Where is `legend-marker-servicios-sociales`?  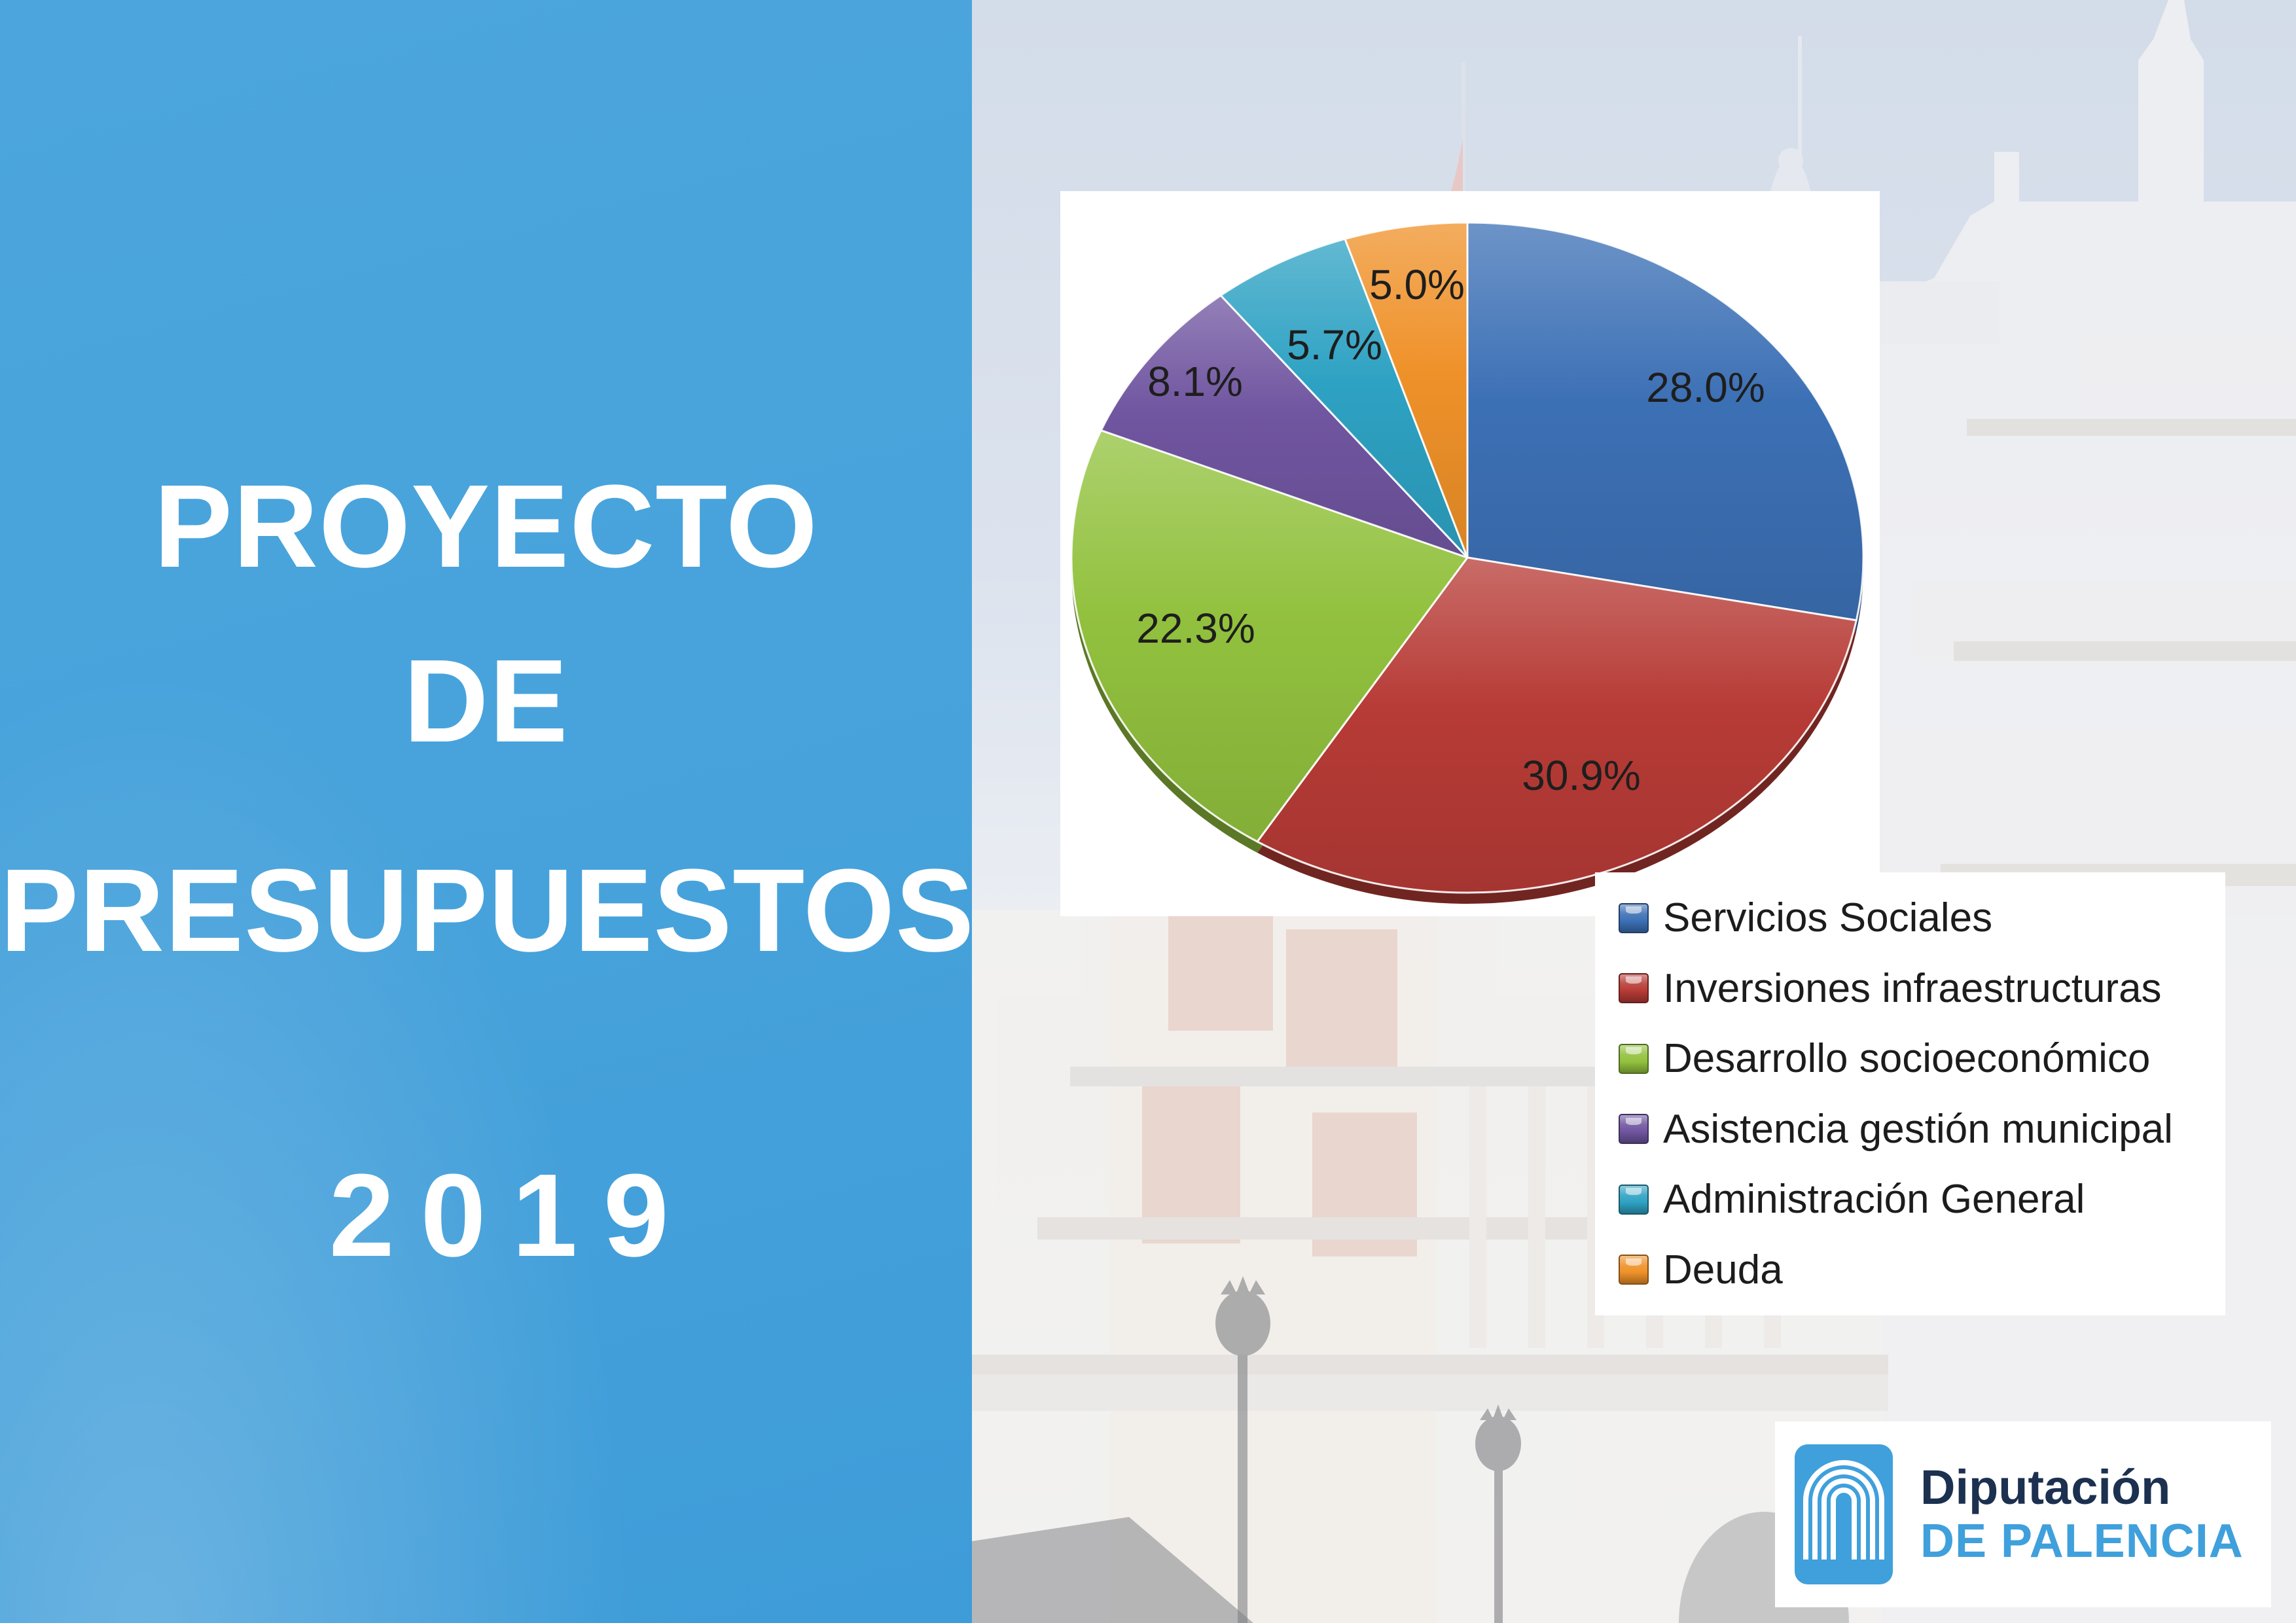
legend-marker-servicios-sociales is located at coordinates (1634, 918).